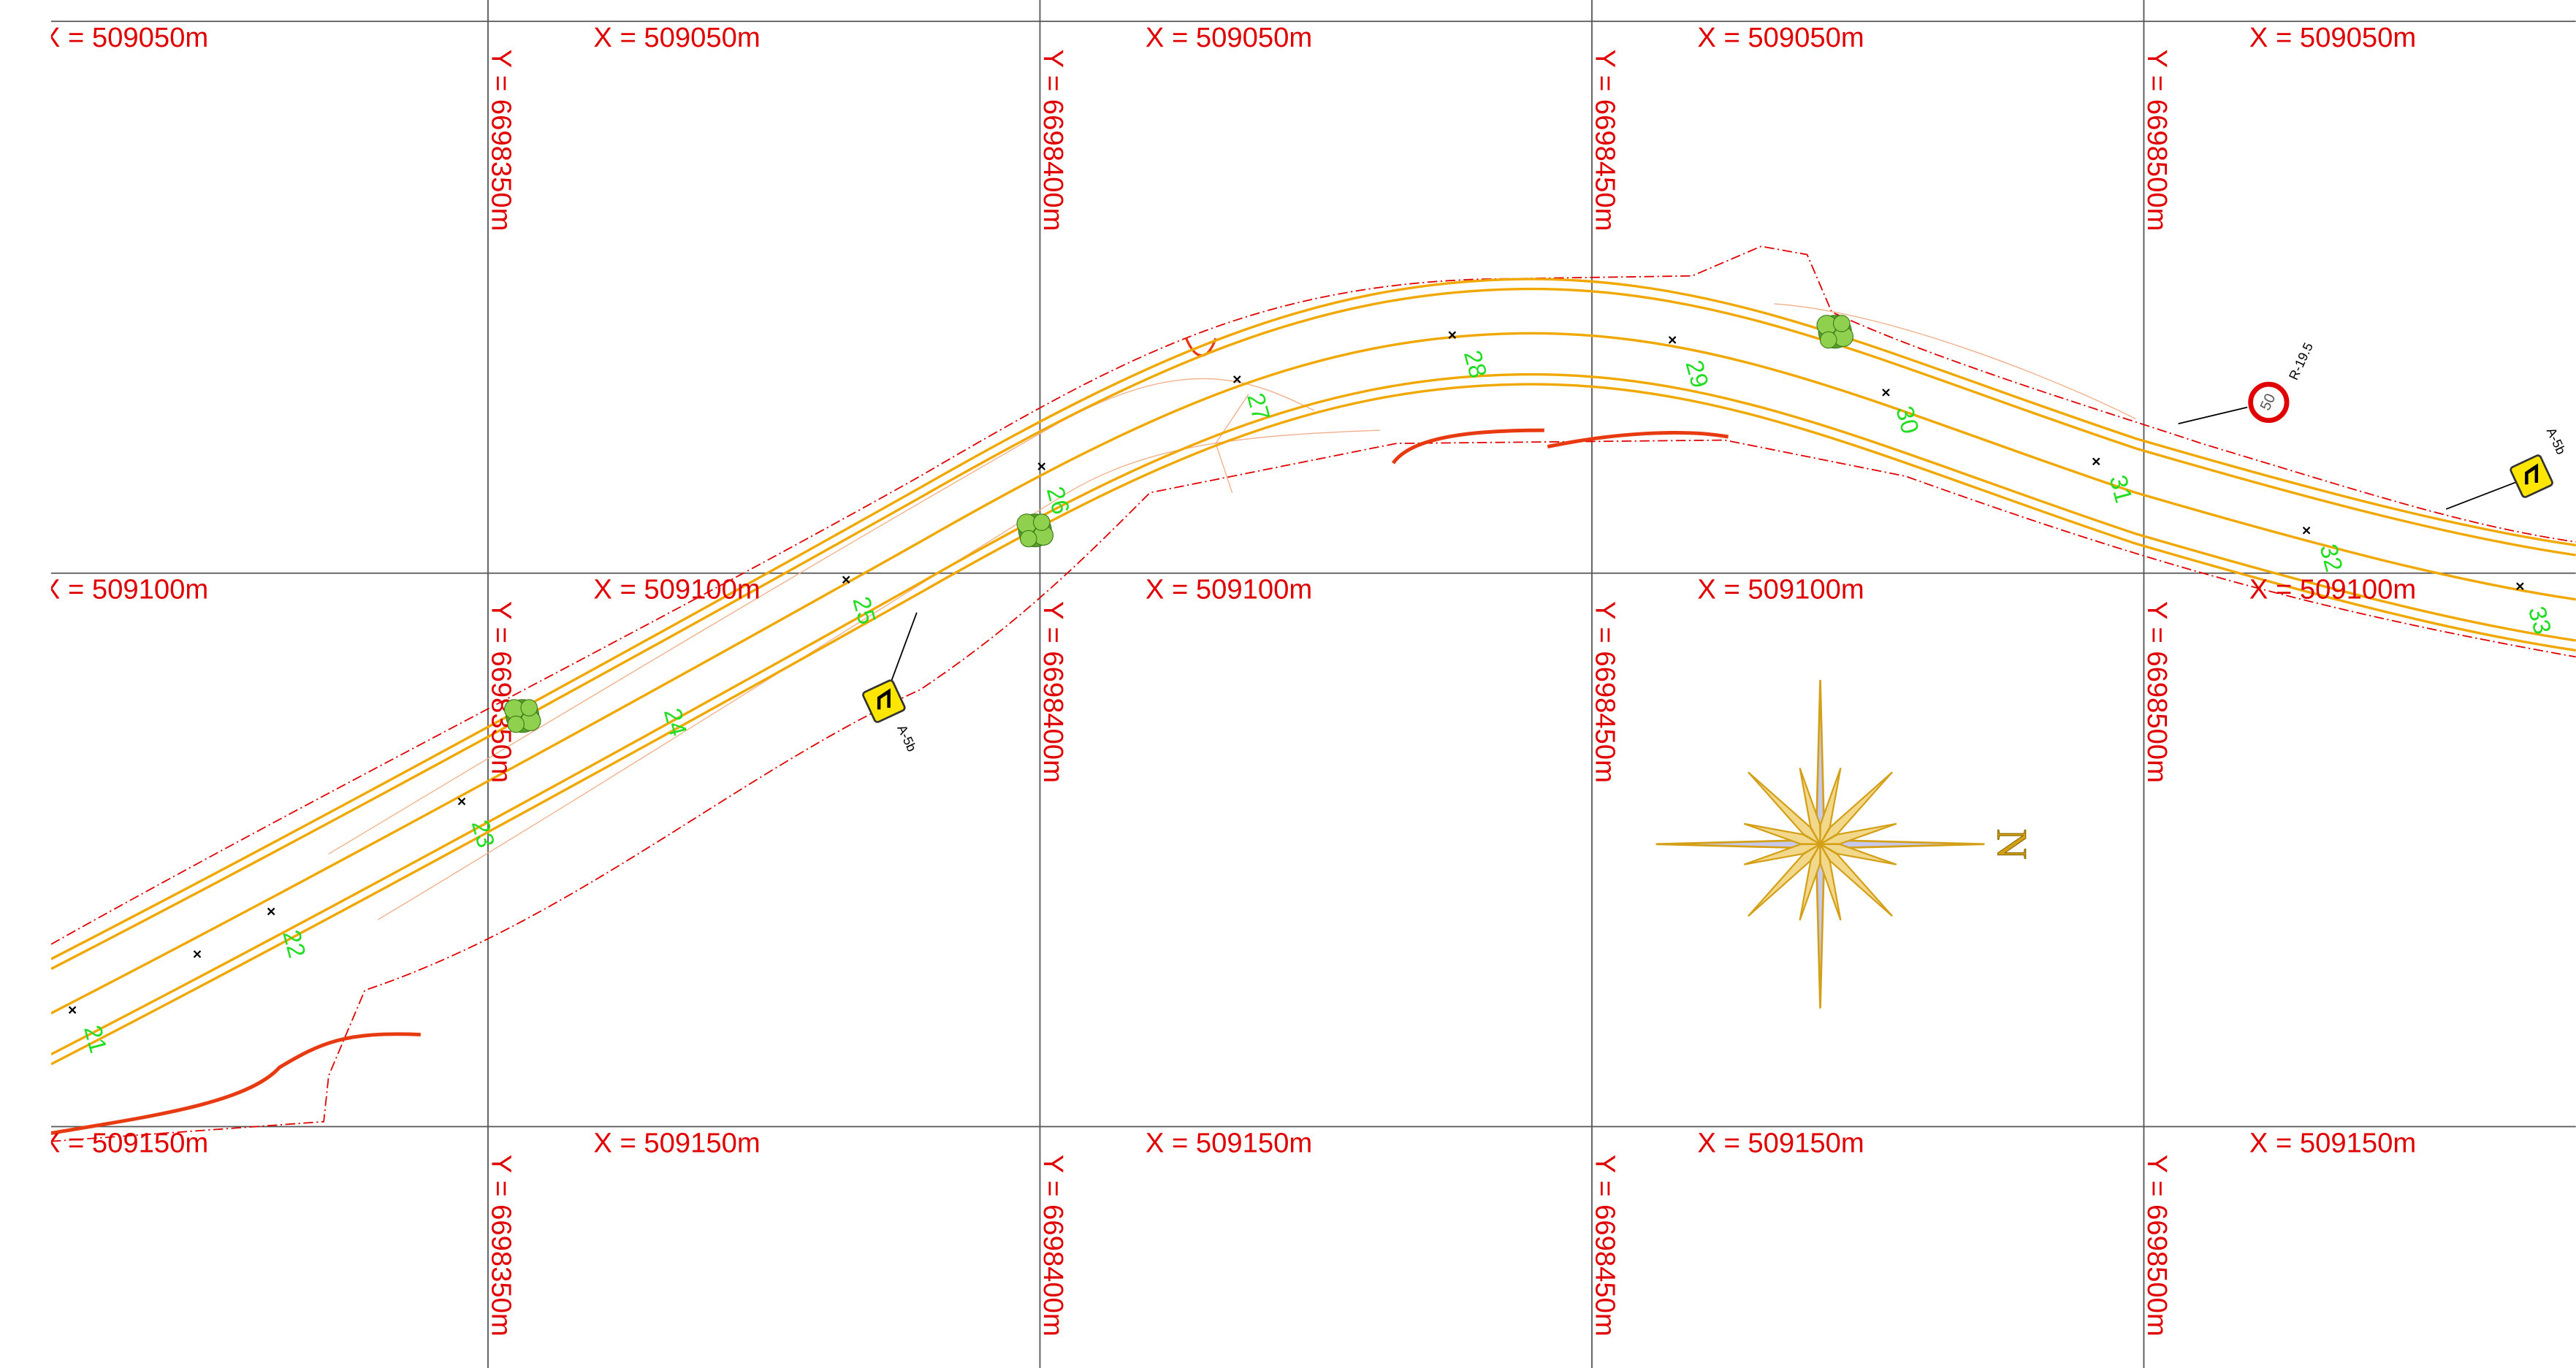 The image size is (2576, 1368). What do you see at coordinates (1858, 833) in the screenshot?
I see `compass-point` at bounding box center [1858, 833].